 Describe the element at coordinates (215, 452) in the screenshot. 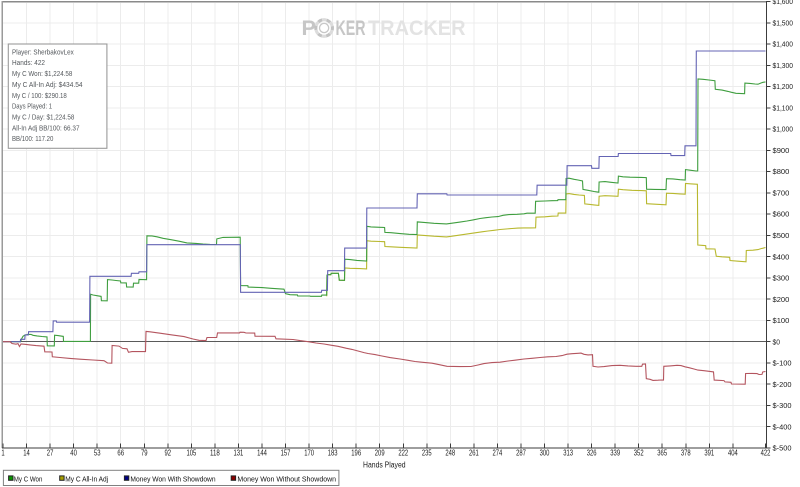

I see `svg-text: 118` at that location.